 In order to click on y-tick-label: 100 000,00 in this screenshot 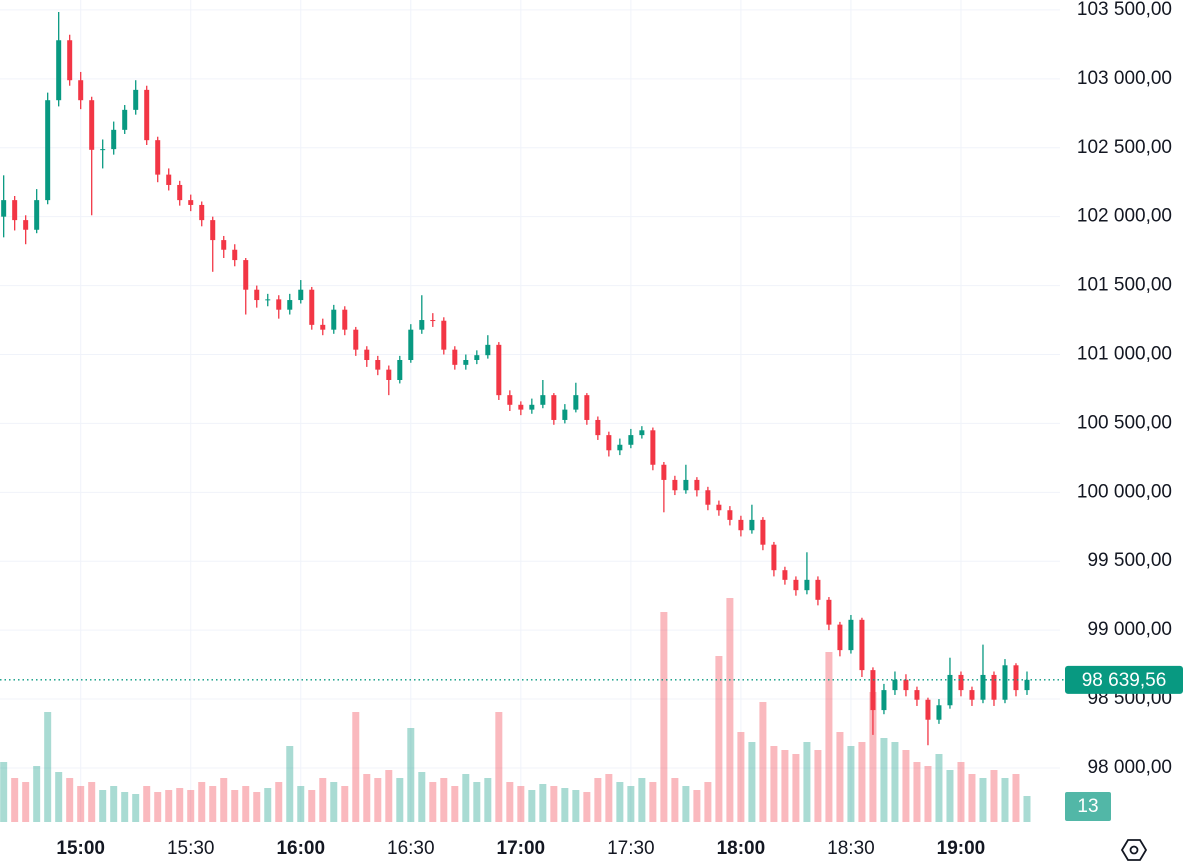, I will do `click(1124, 491)`.